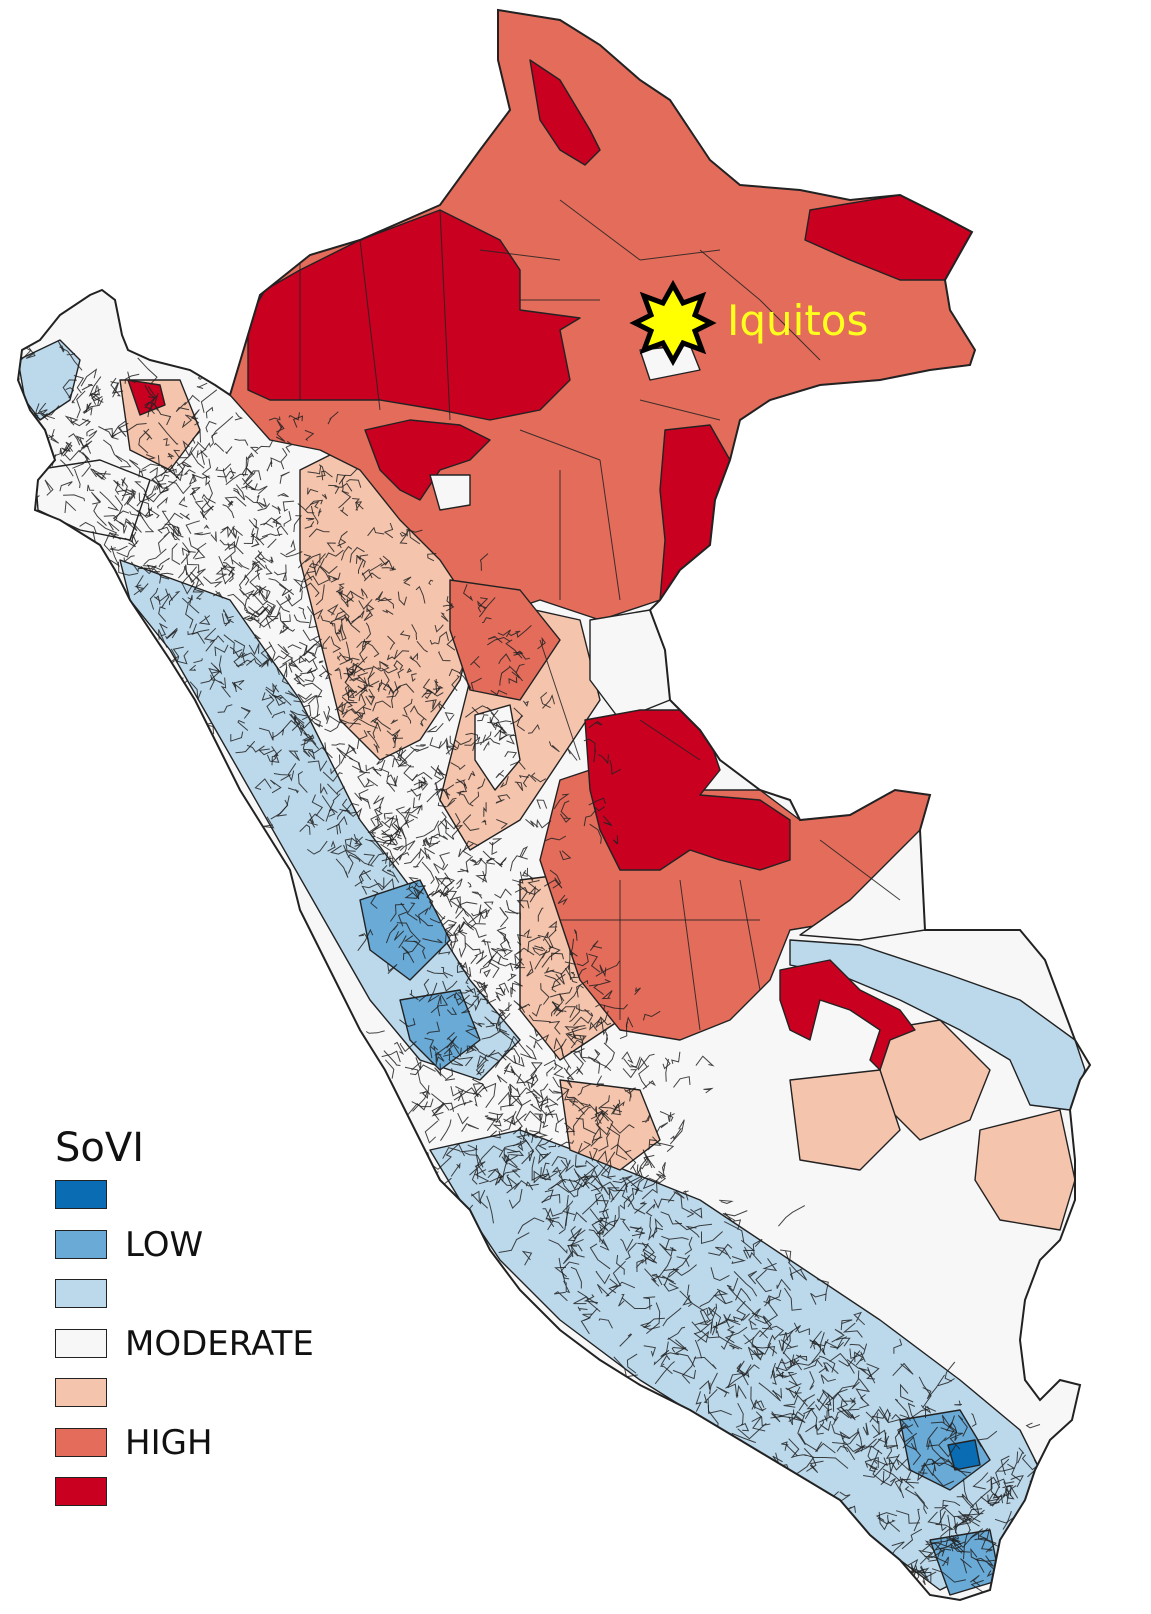 The height and width of the screenshot is (1614, 1151). What do you see at coordinates (798, 320) in the screenshot?
I see `city-label-iquitos: Iquitos` at bounding box center [798, 320].